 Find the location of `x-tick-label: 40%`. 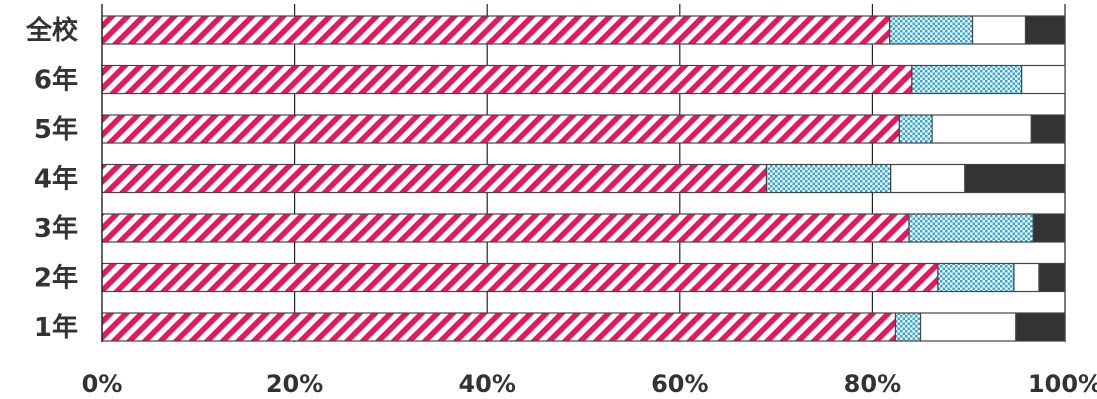

x-tick-label: 40% is located at coordinates (486, 384).